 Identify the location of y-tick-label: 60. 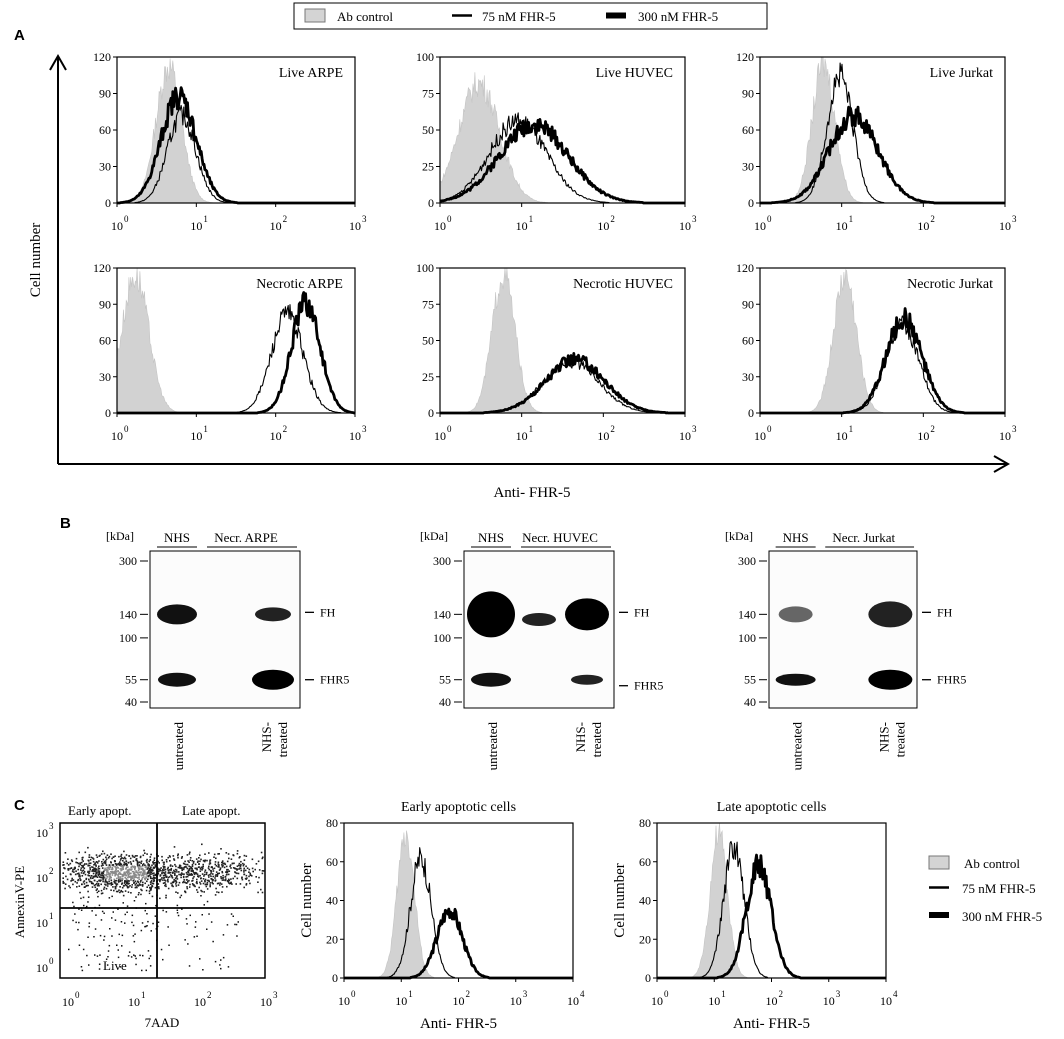
(645, 862).